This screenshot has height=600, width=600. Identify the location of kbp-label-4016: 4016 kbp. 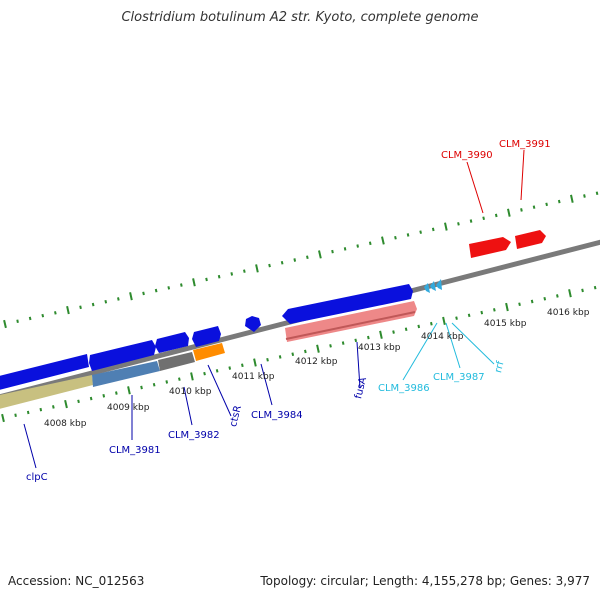
(568, 313).